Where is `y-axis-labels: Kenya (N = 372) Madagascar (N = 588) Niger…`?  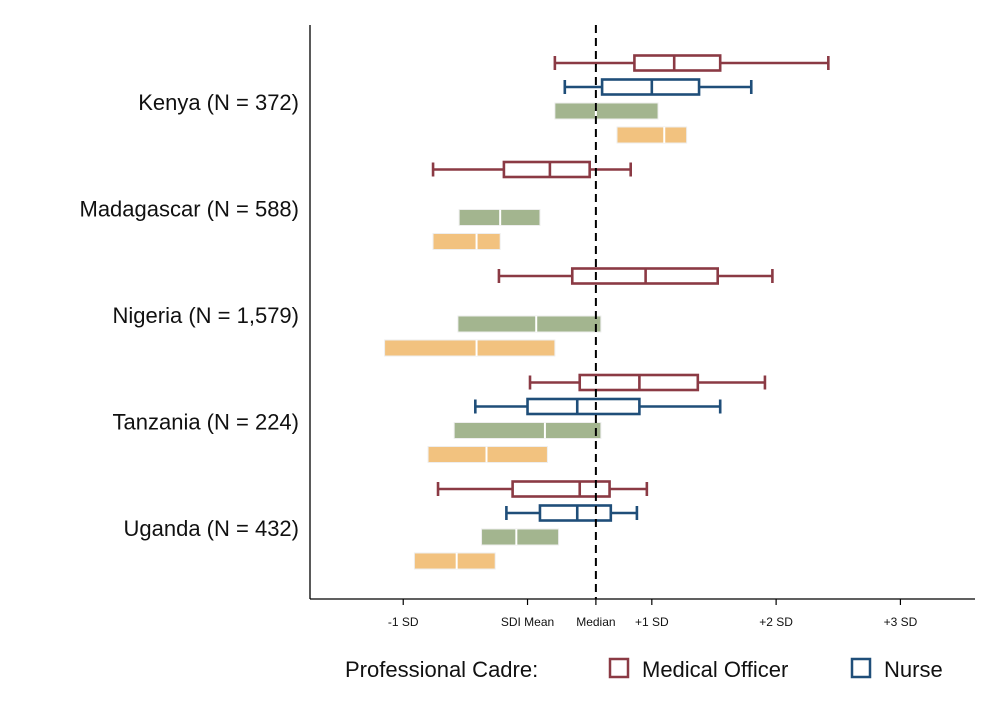
y-axis-labels: Kenya (N = 372) Madagascar (N = 588) Niger… is located at coordinates (190, 315).